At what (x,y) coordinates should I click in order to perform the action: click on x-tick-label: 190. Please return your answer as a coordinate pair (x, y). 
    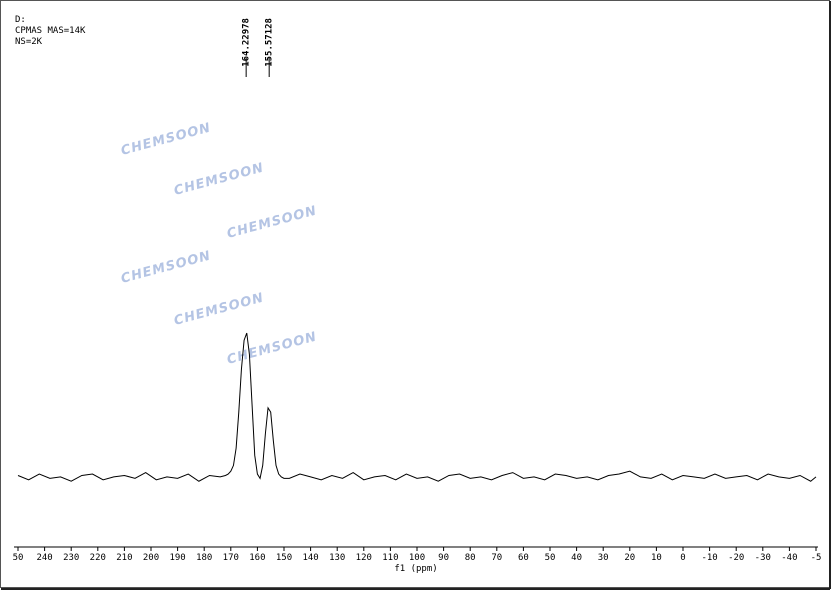
    Looking at the image, I should click on (177, 558).